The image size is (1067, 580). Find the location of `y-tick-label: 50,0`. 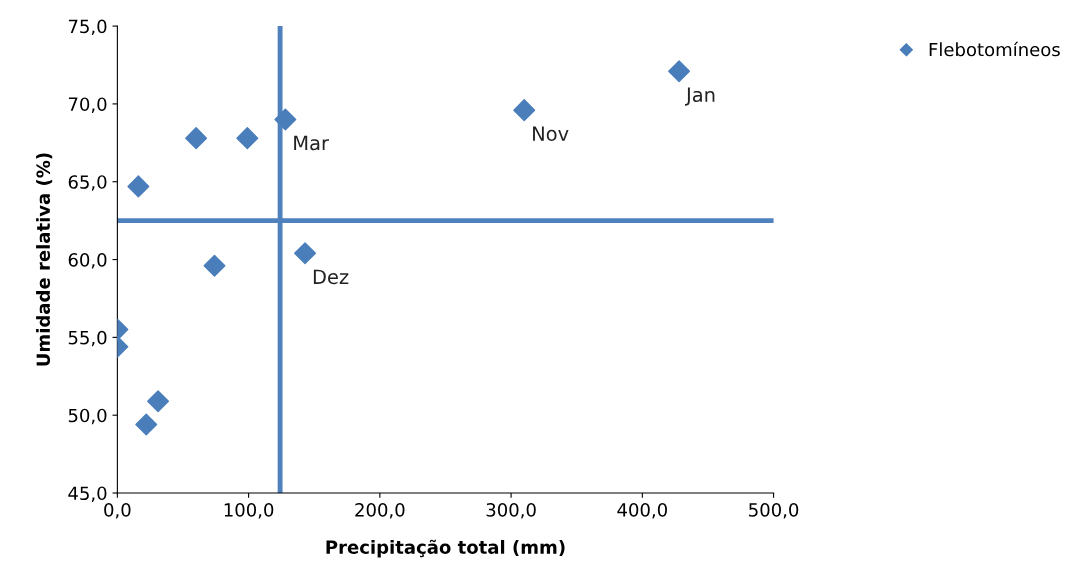

y-tick-label: 50,0 is located at coordinates (87, 416).